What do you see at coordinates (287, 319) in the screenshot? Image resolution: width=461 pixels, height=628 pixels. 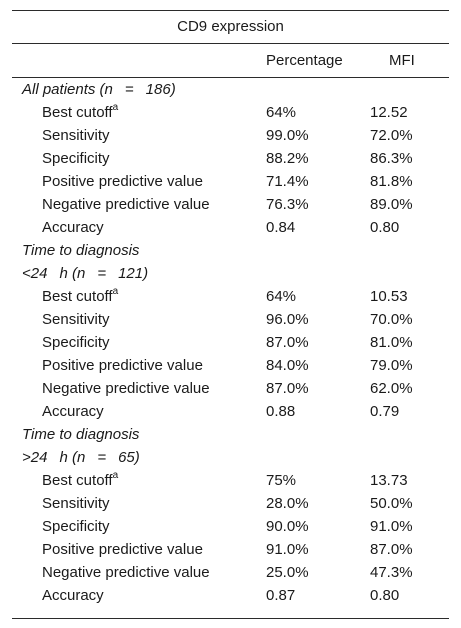 I see `percentage-value: 96.0%` at bounding box center [287, 319].